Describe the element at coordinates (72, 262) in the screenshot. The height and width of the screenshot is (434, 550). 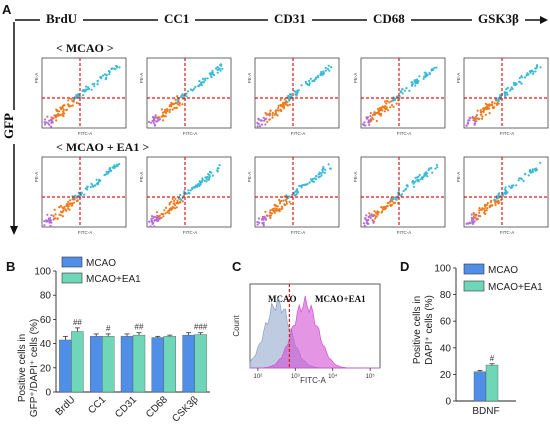
I see `chart-b-legend-swatch-mcao` at that location.